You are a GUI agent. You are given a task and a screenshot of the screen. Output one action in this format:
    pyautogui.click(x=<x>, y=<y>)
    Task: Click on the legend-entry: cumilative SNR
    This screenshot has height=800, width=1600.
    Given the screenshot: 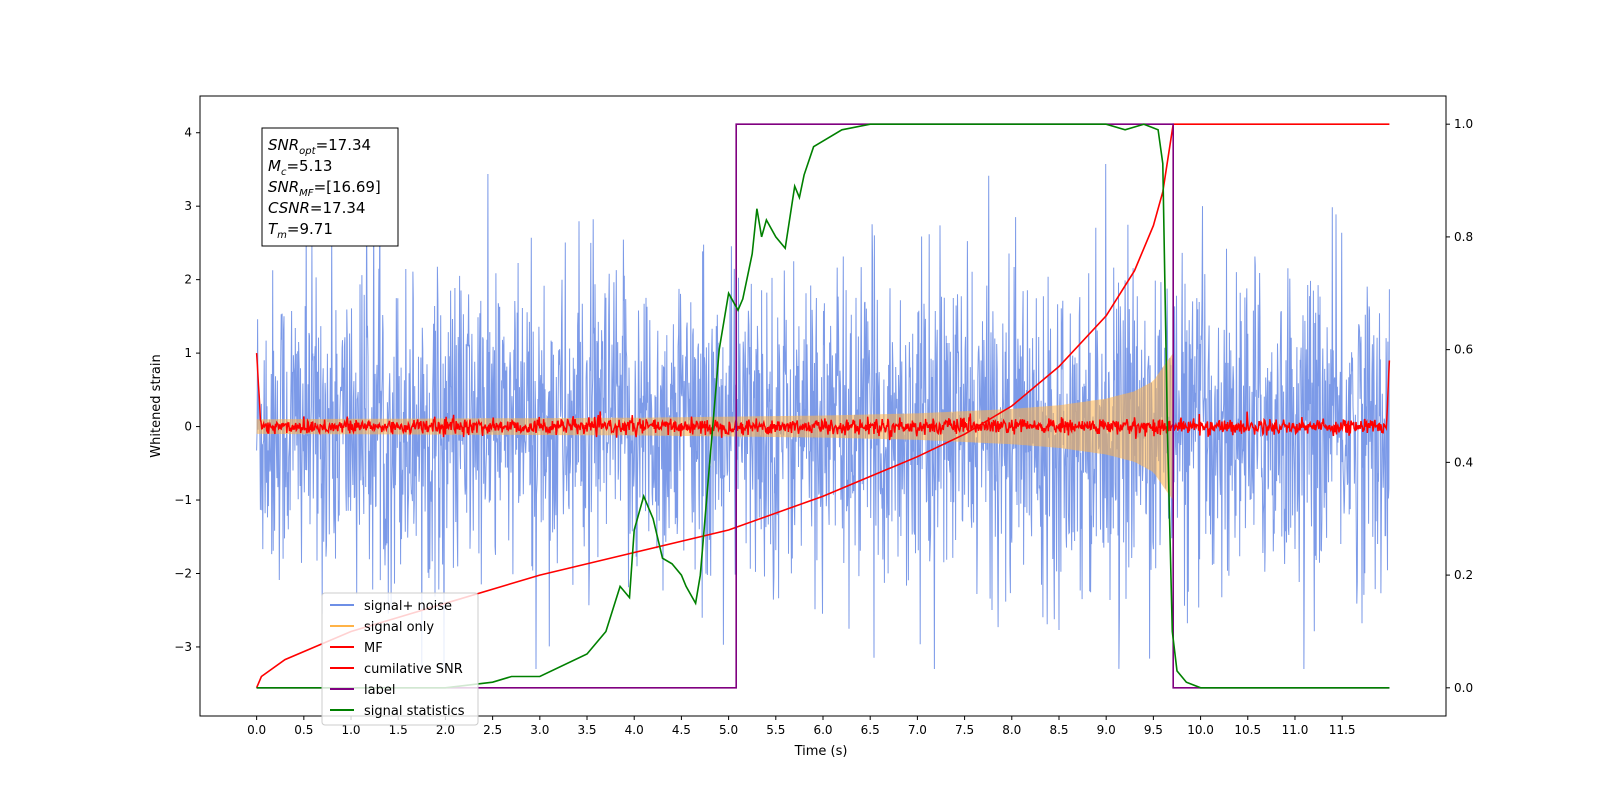 What is the action you would take?
    pyautogui.click(x=413, y=669)
    